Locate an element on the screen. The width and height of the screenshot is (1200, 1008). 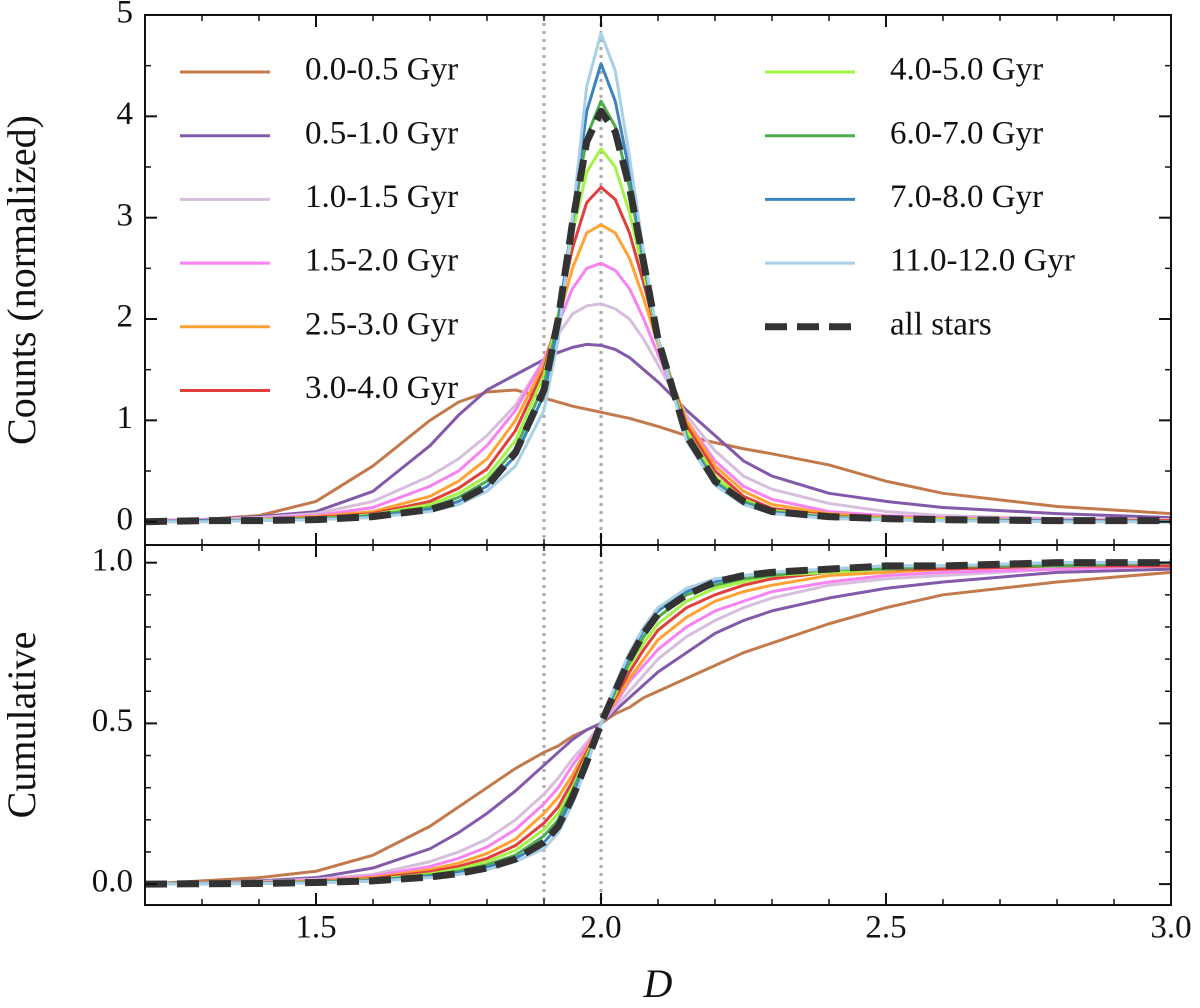
legend-label: 7.0-8.0 Gyr is located at coordinates (966, 197).